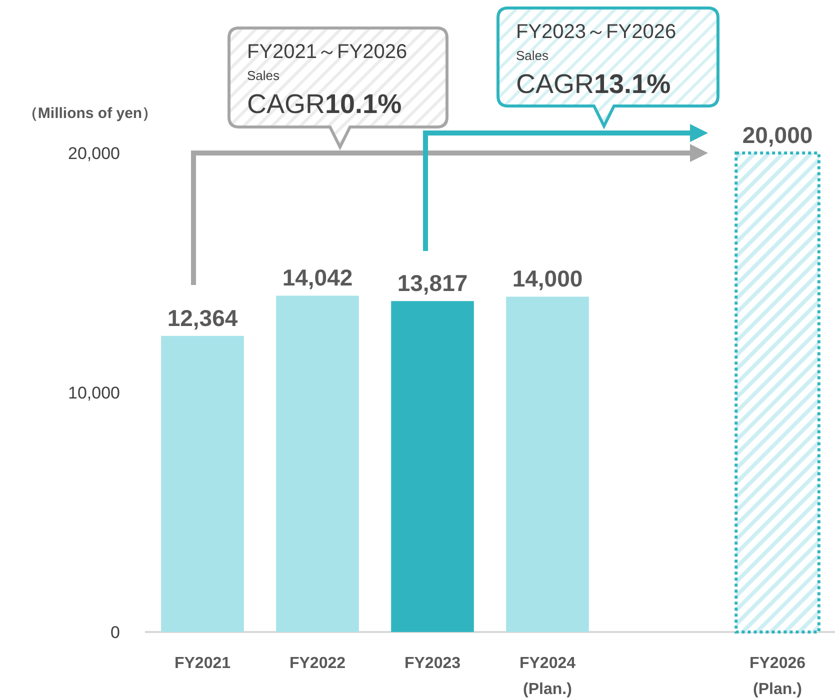  I want to click on y-tick-label: 20,000, so click(94, 153).